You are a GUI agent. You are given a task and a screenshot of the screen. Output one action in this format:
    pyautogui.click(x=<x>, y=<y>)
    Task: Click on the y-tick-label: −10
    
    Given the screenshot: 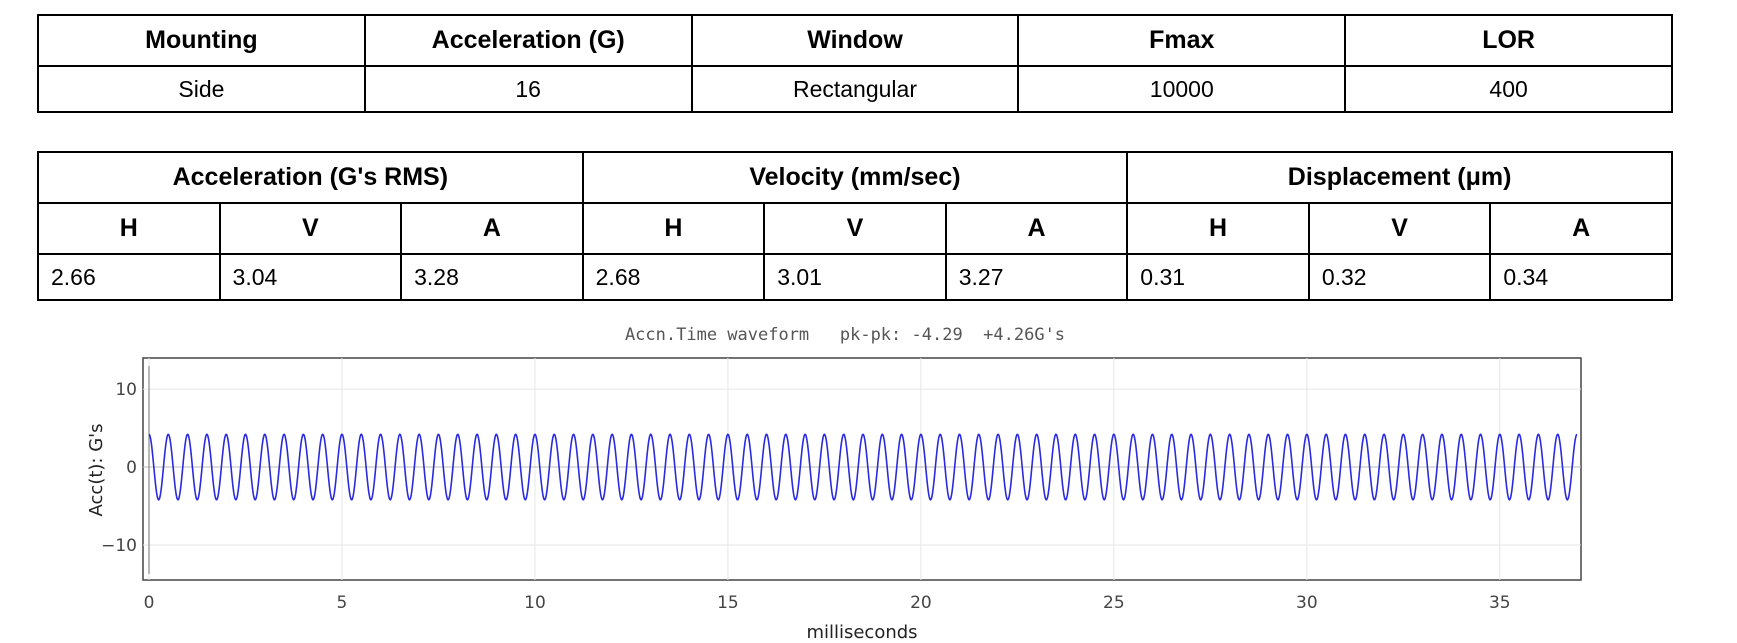 What is the action you would take?
    pyautogui.click(x=119, y=546)
    